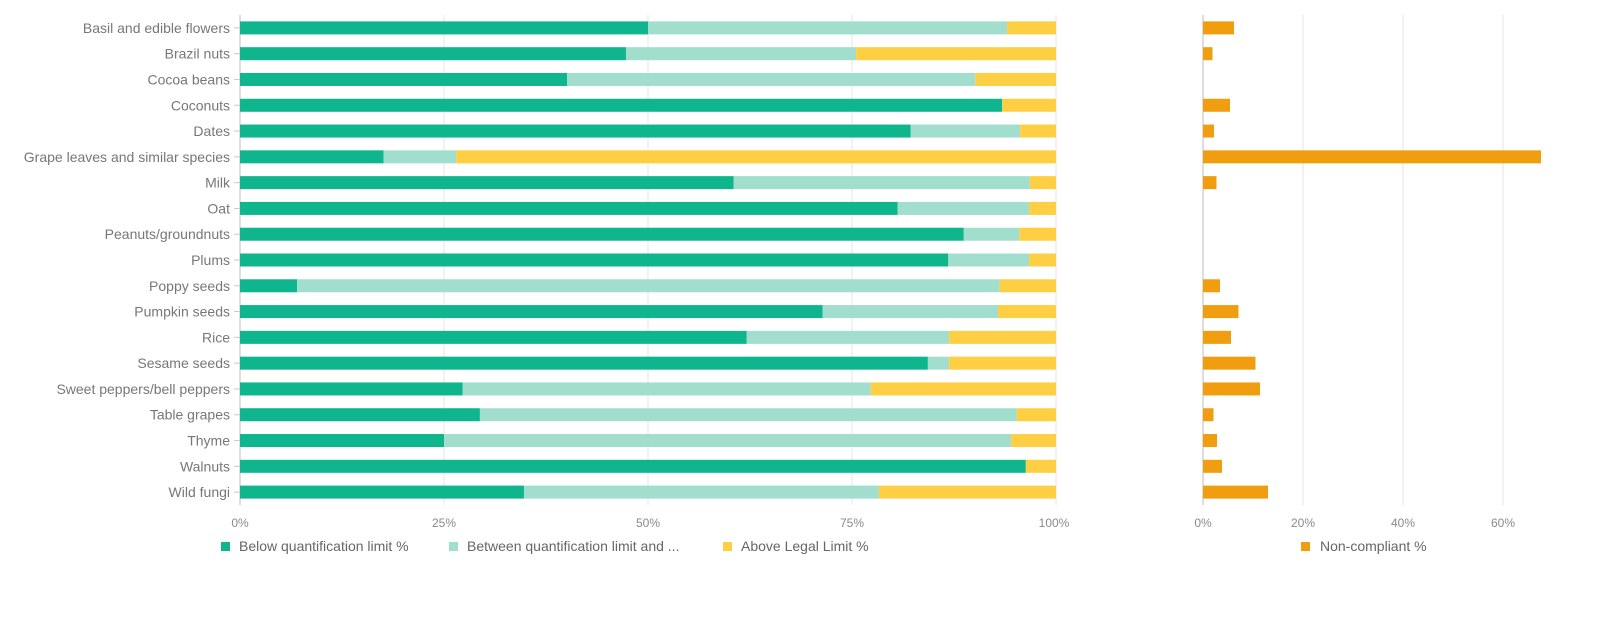 This screenshot has width=1600, height=628. I want to click on legend-label: Above Legal Limit %, so click(805, 546).